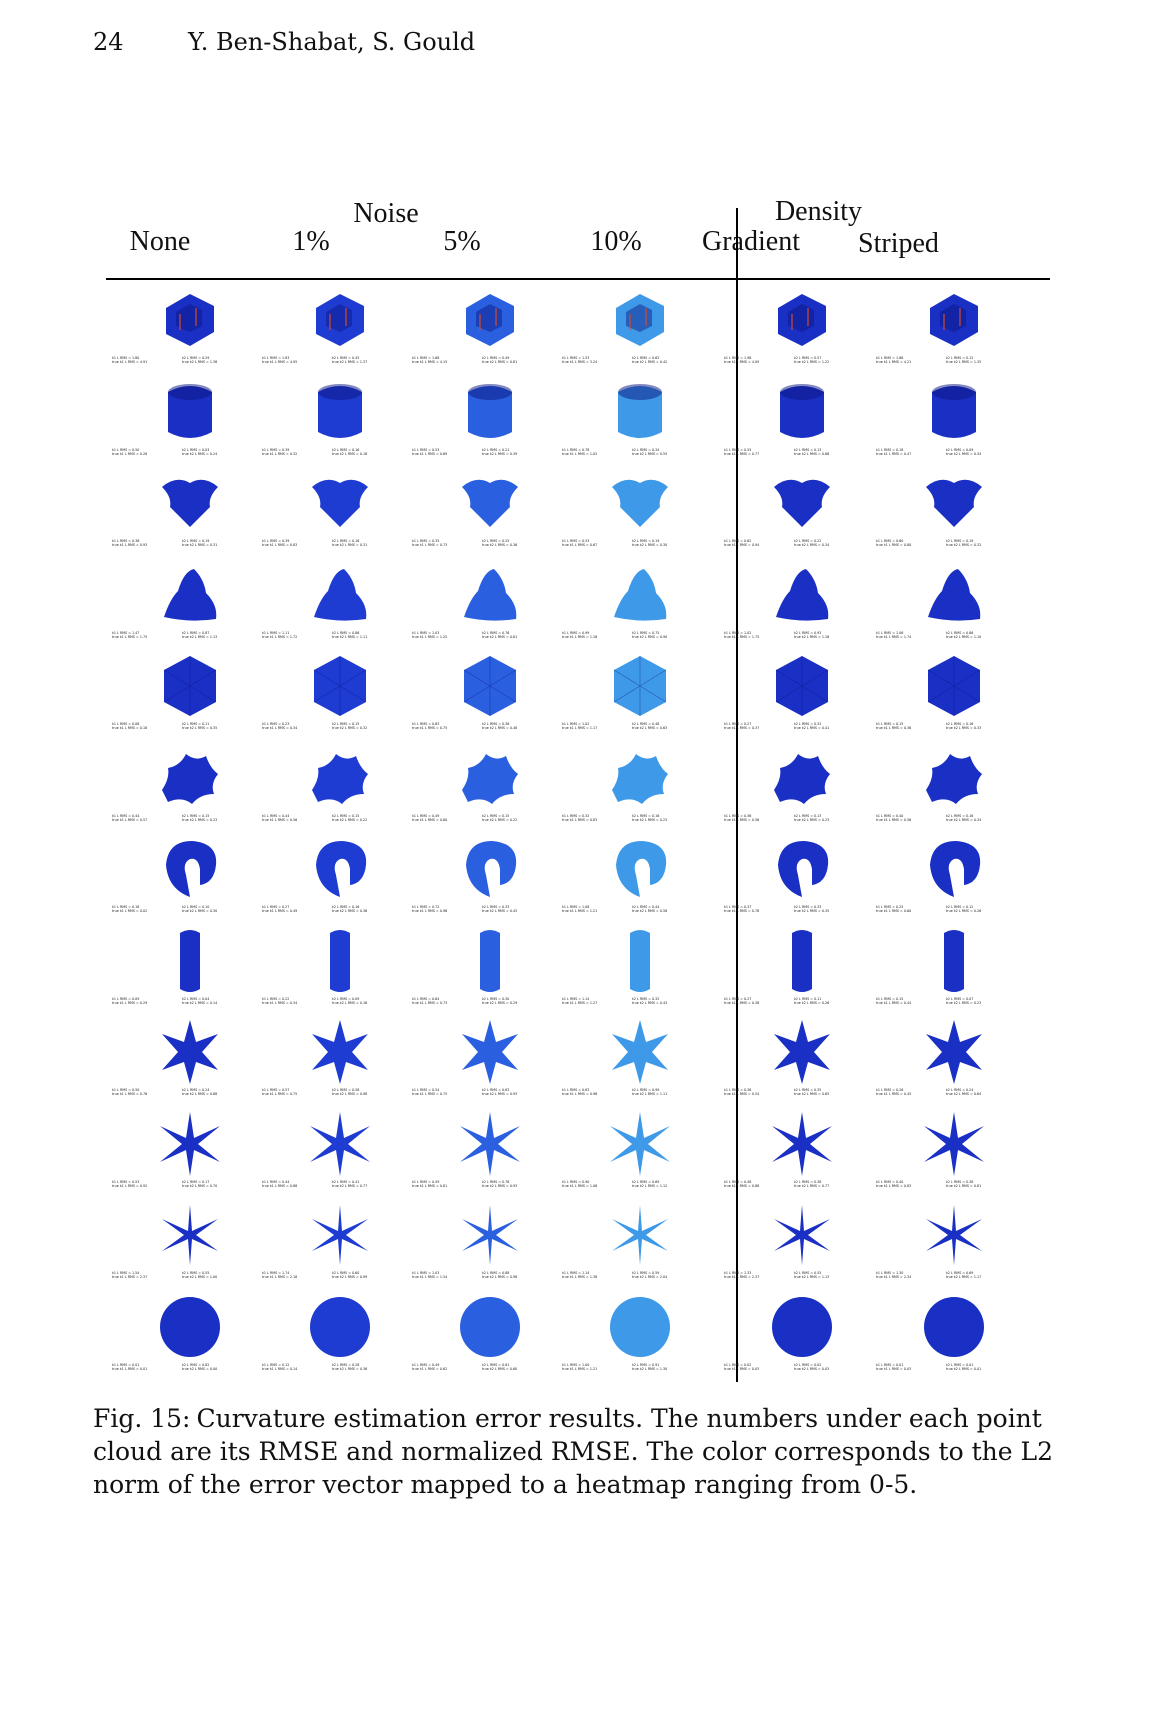 Image resolution: width=1150 pixels, height=1709 pixels. Describe the element at coordinates (646, 1090) in the screenshot. I see `k2-rmse-label: k2 L RMS = 0.99` at that location.